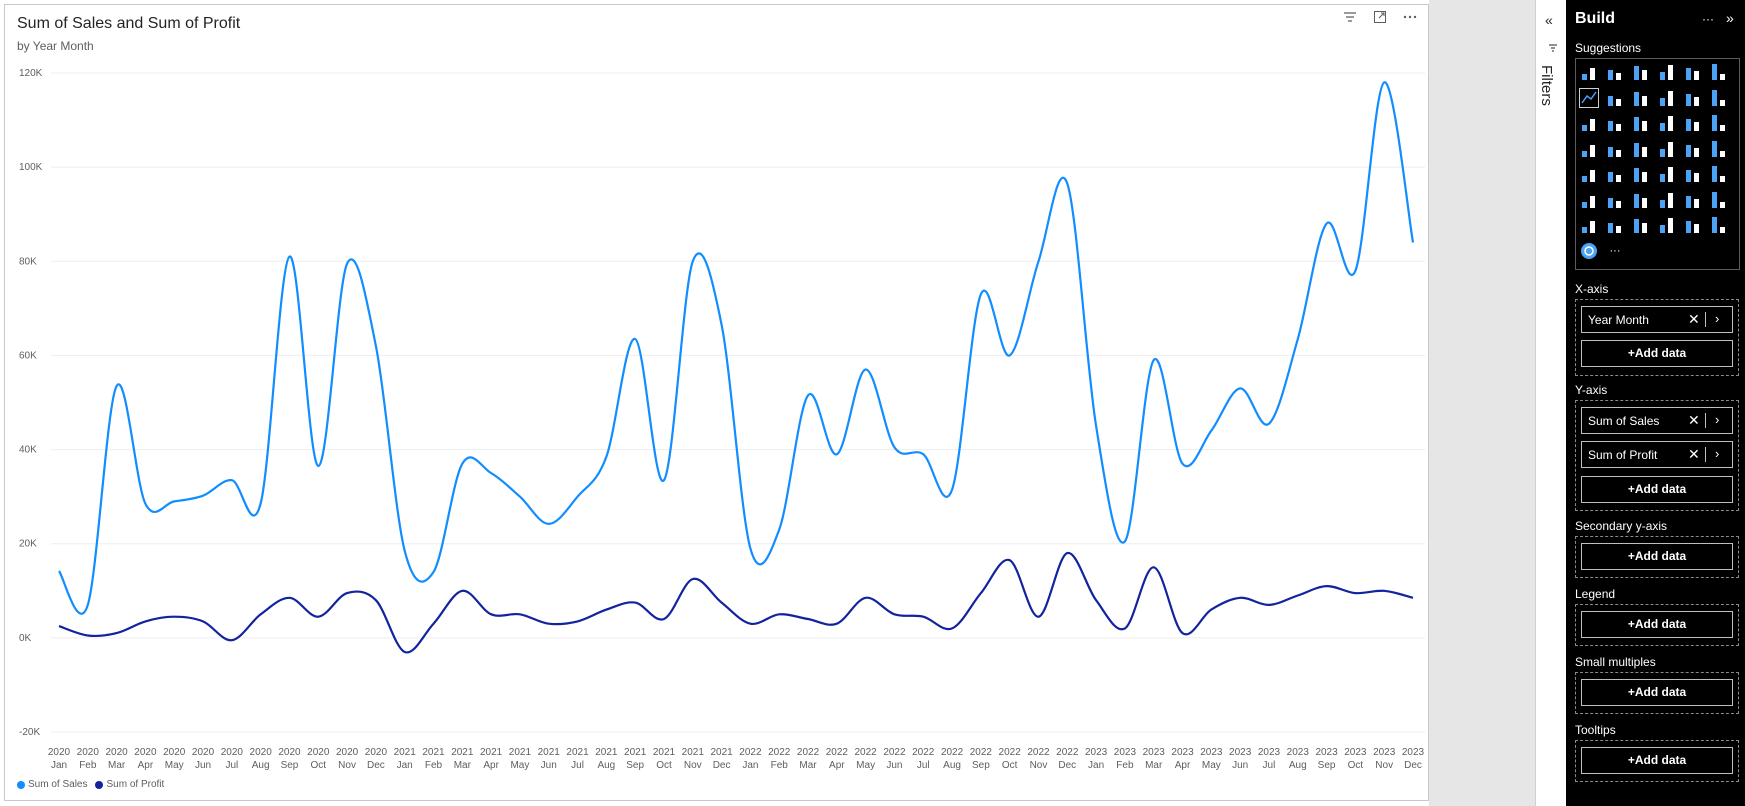 The height and width of the screenshot is (806, 1745). I want to click on funnel-icon, so click(1641, 123).